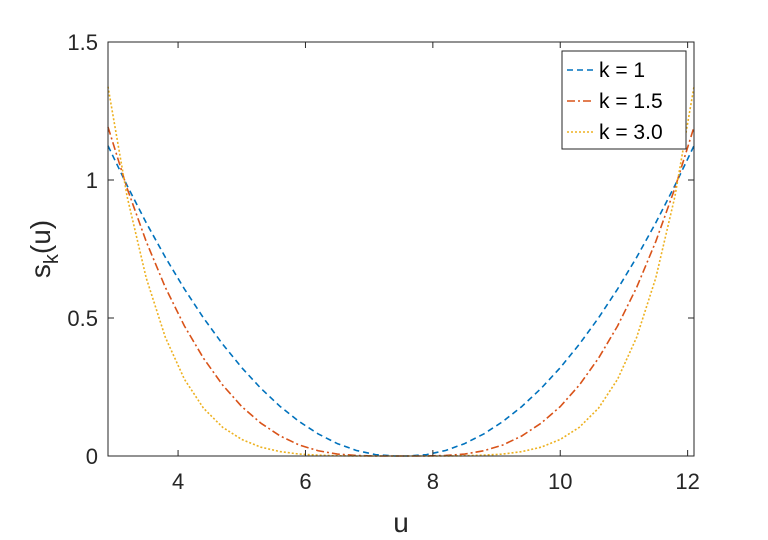 This screenshot has width=768, height=540. I want to click on y-tick-label-1: 0.5, so click(82, 318).